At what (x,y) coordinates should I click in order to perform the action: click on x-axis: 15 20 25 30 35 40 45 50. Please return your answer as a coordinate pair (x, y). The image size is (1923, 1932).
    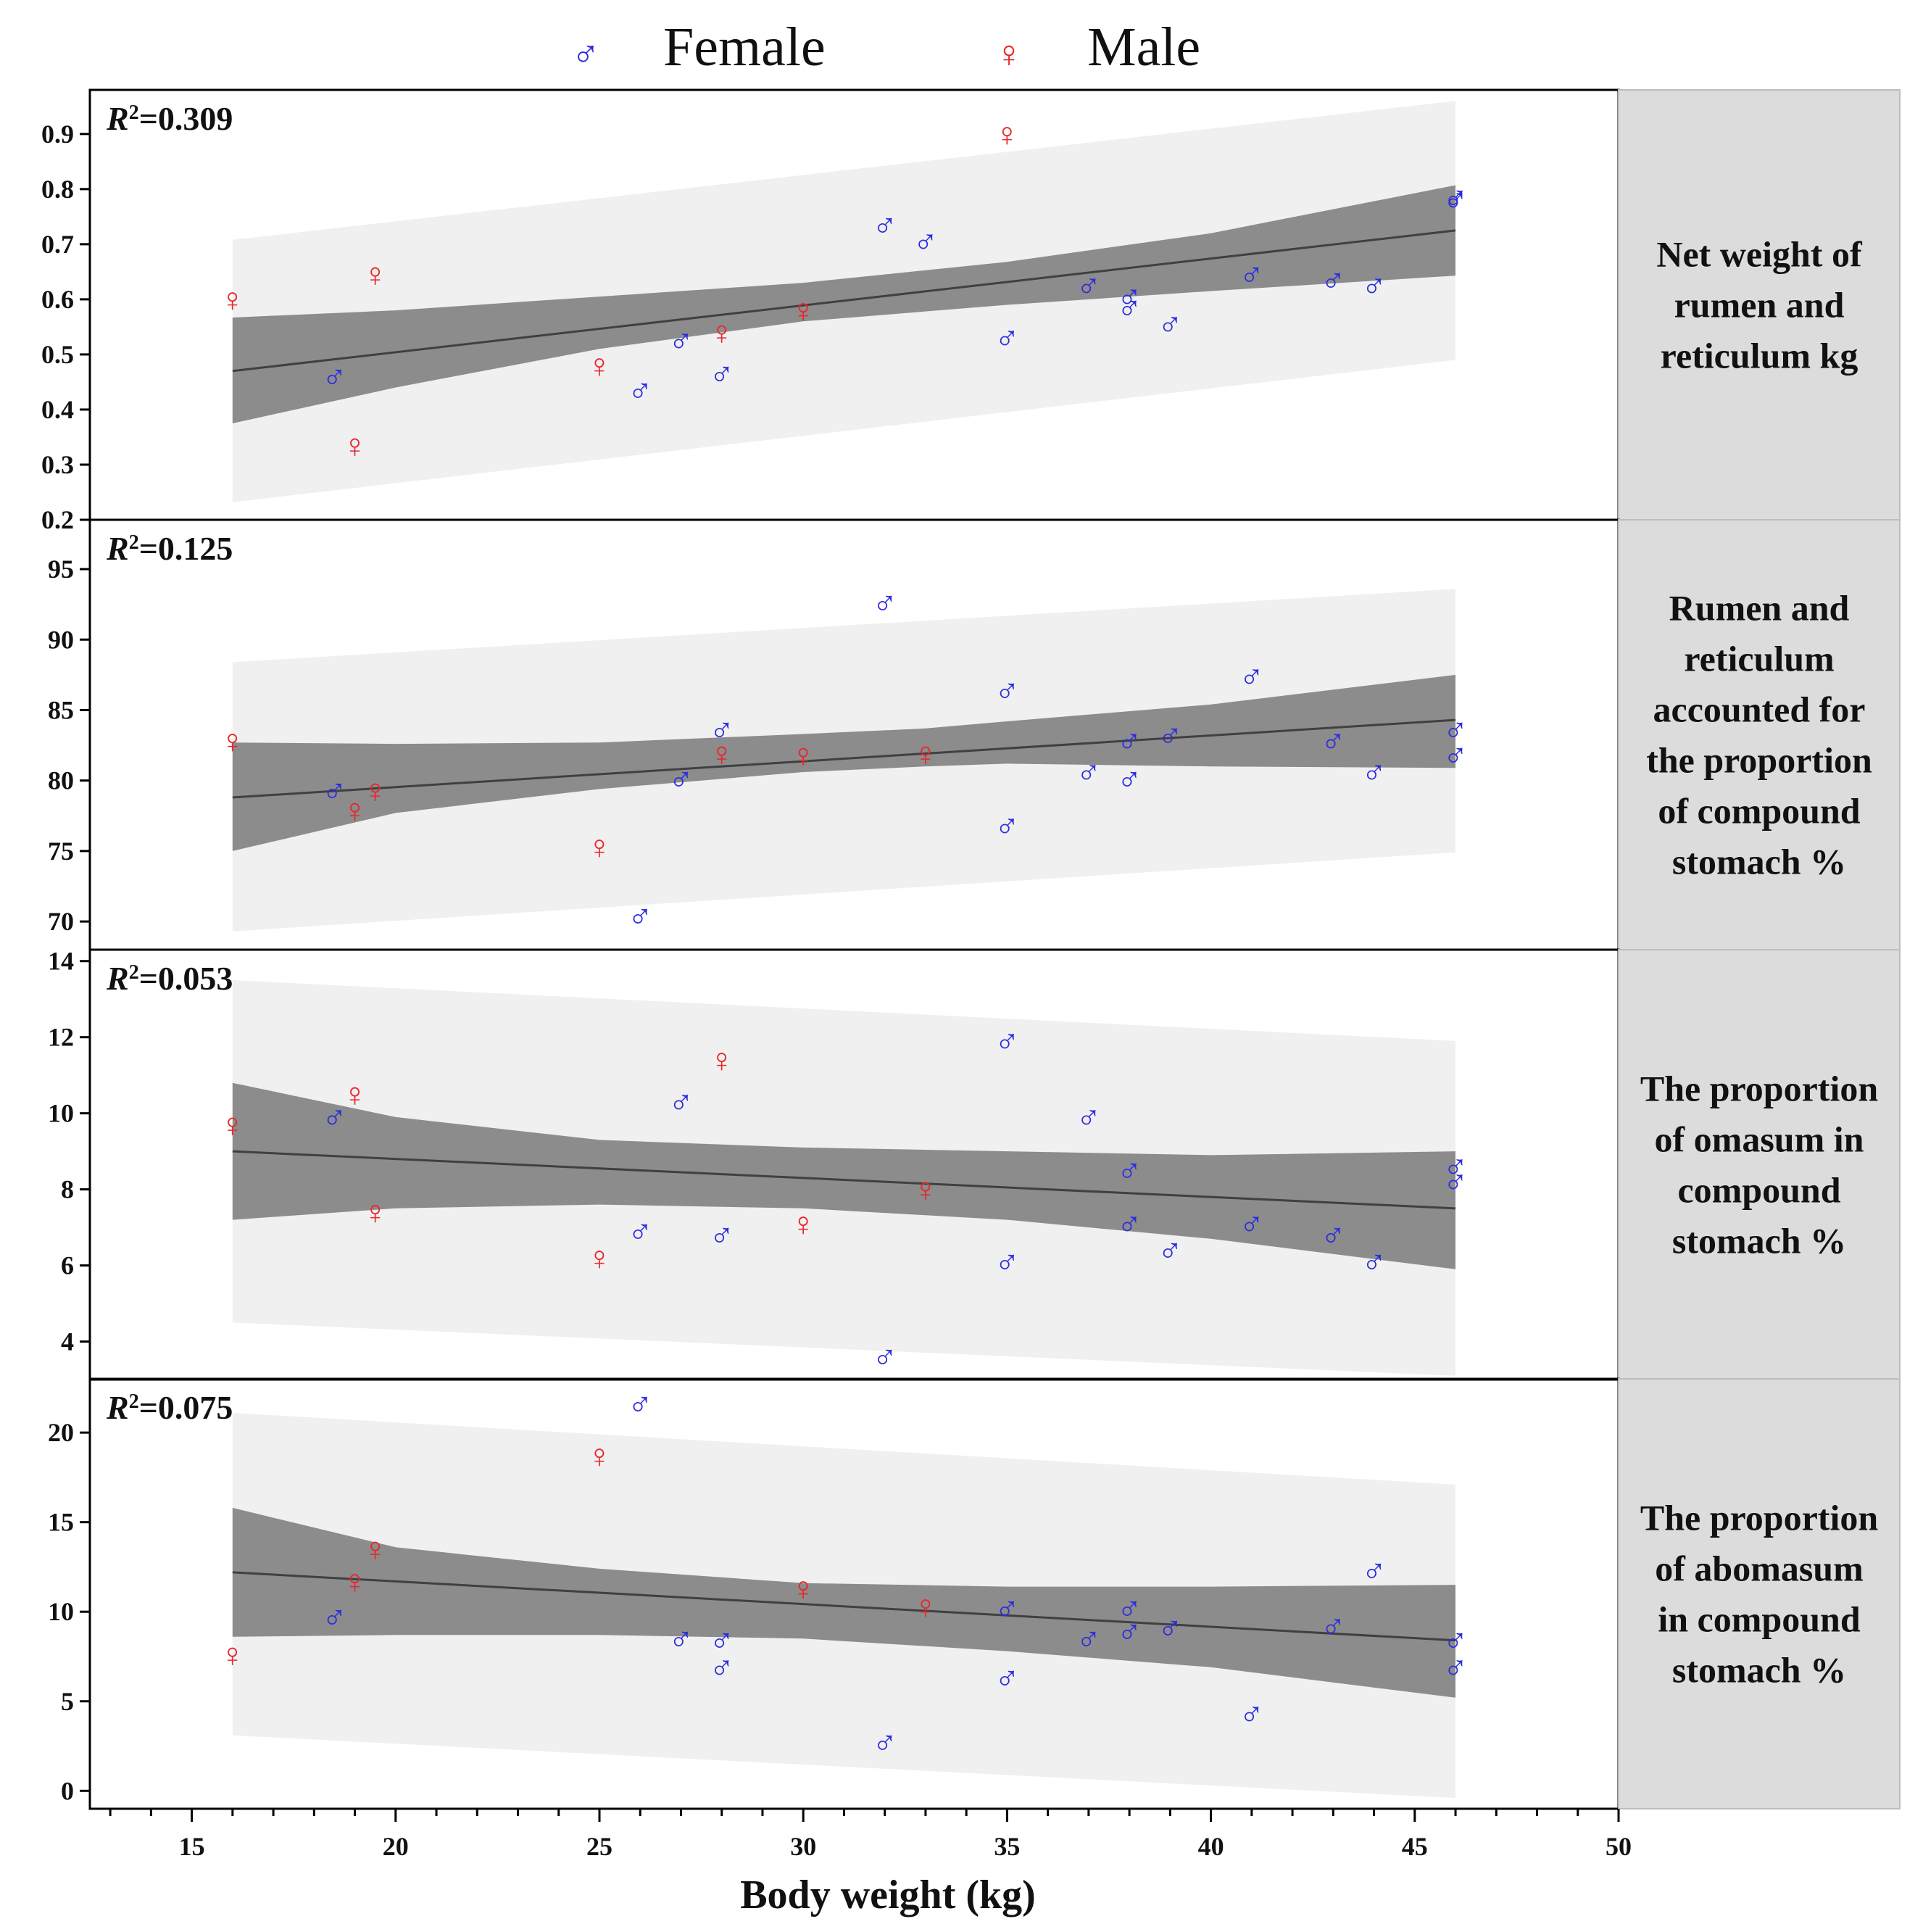
    Looking at the image, I should click on (871, 1835).